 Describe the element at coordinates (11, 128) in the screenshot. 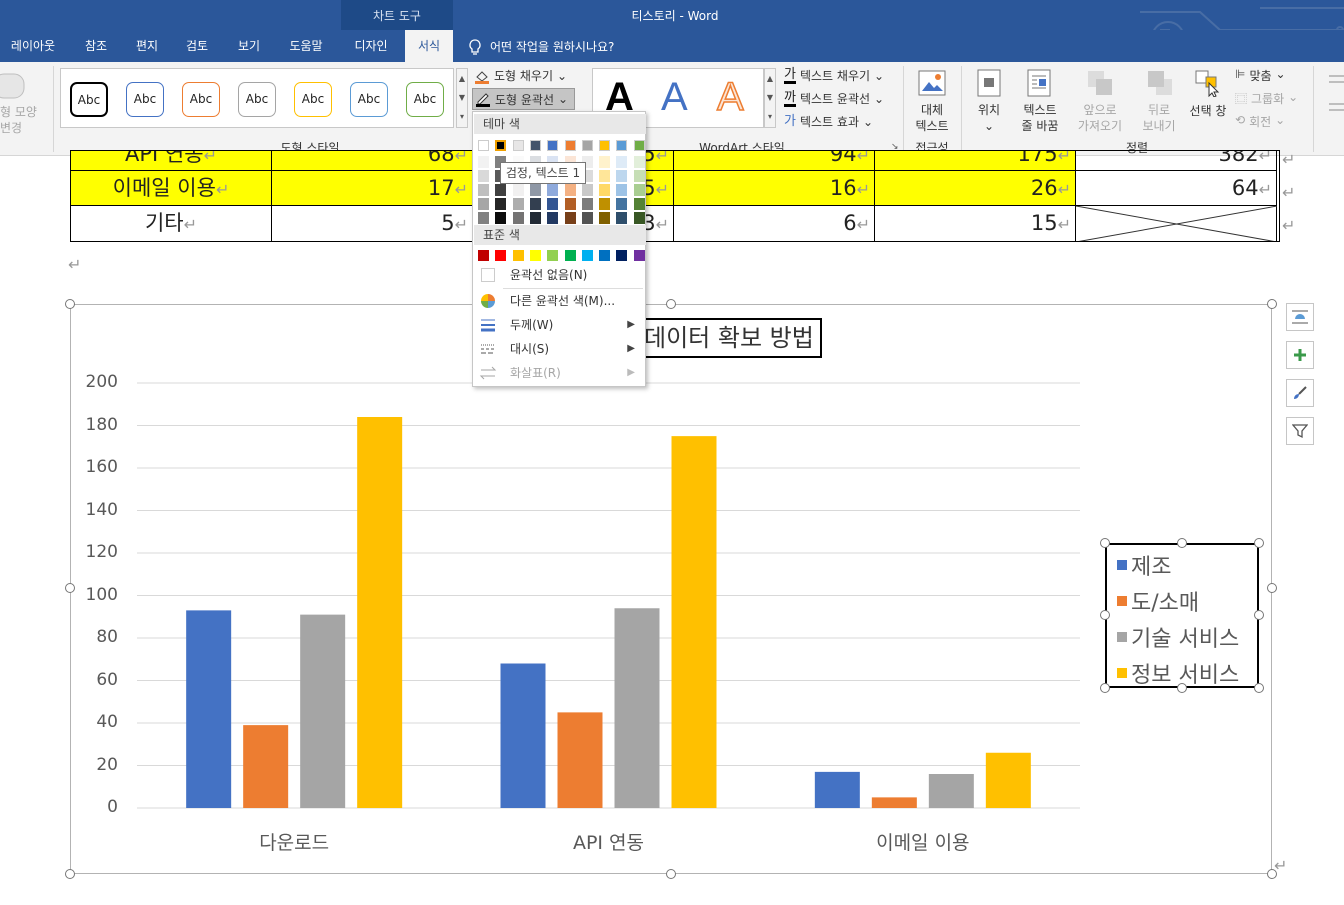

I see `change-shape-label-2: 변경` at that location.